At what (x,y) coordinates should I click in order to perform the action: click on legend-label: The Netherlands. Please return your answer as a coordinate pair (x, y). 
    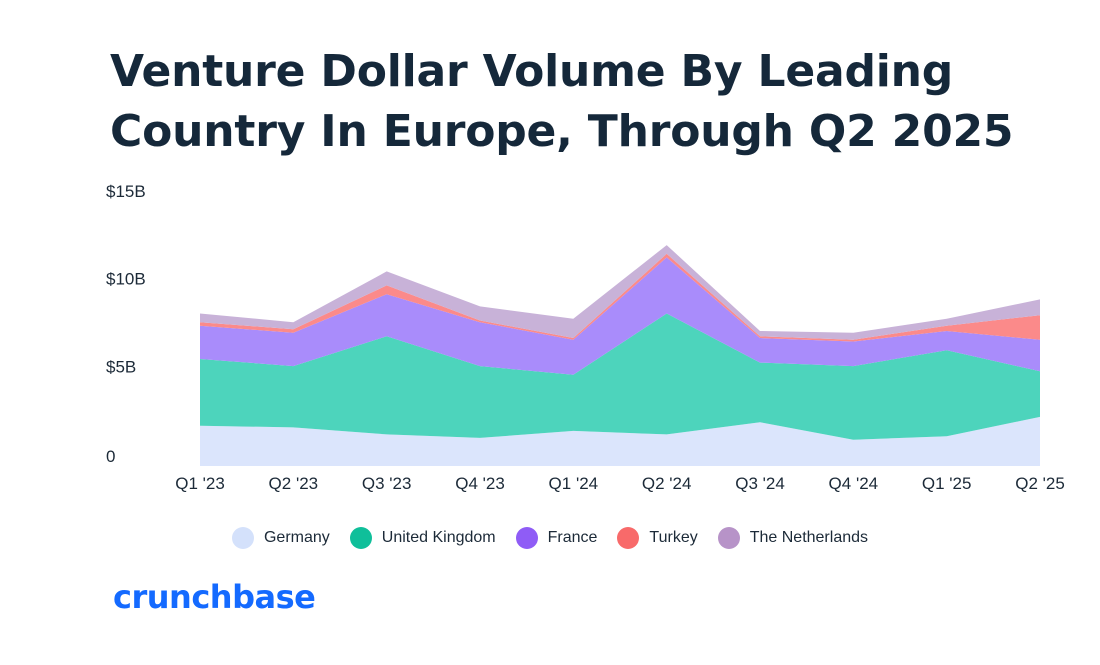
    Looking at the image, I should click on (809, 537).